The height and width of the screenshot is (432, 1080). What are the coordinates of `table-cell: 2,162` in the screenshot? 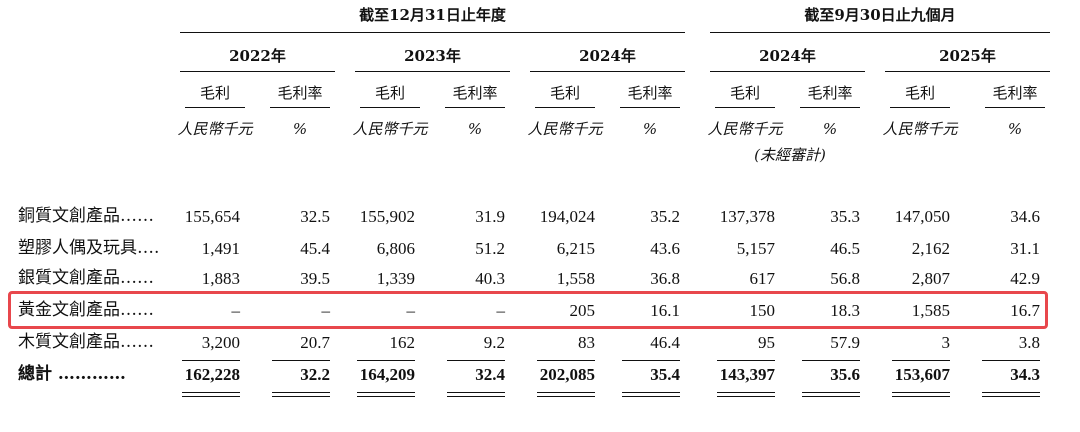 It's located at (930, 248).